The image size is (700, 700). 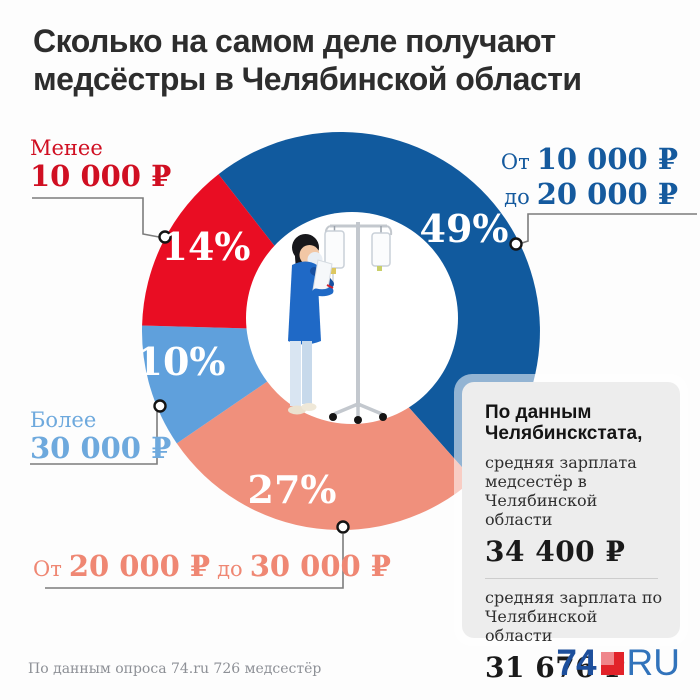 What do you see at coordinates (297, 410) in the screenshot?
I see `nurse-shoe-back` at bounding box center [297, 410].